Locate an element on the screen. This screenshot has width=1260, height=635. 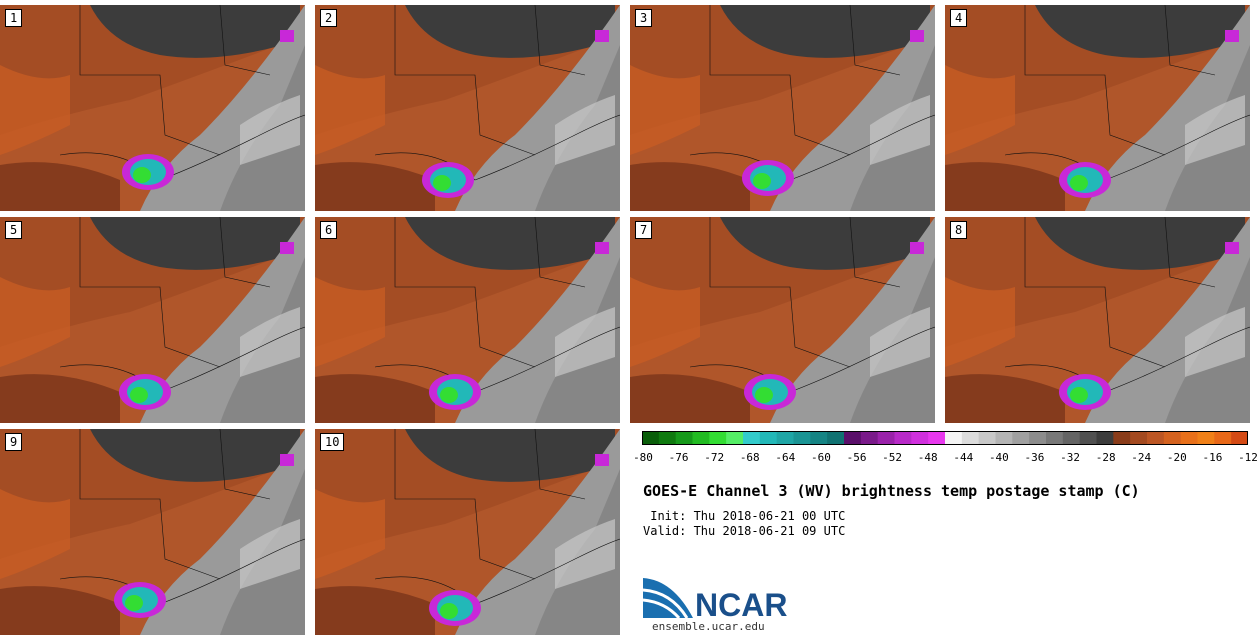
map-panel-8: 8 is located at coordinates (1097, 320).